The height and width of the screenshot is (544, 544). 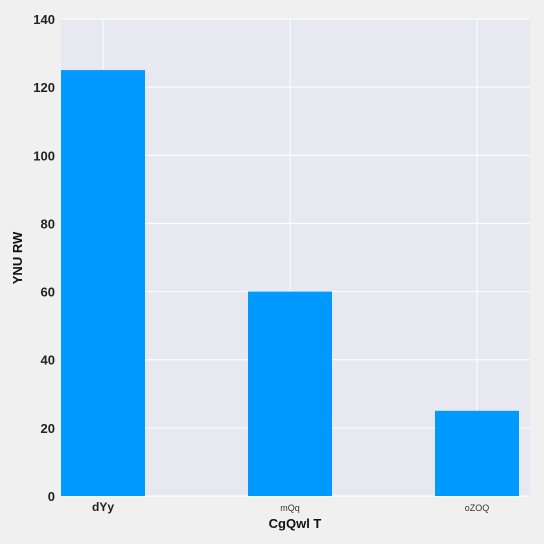 I want to click on y-tick-label: 0, so click(x=51, y=496).